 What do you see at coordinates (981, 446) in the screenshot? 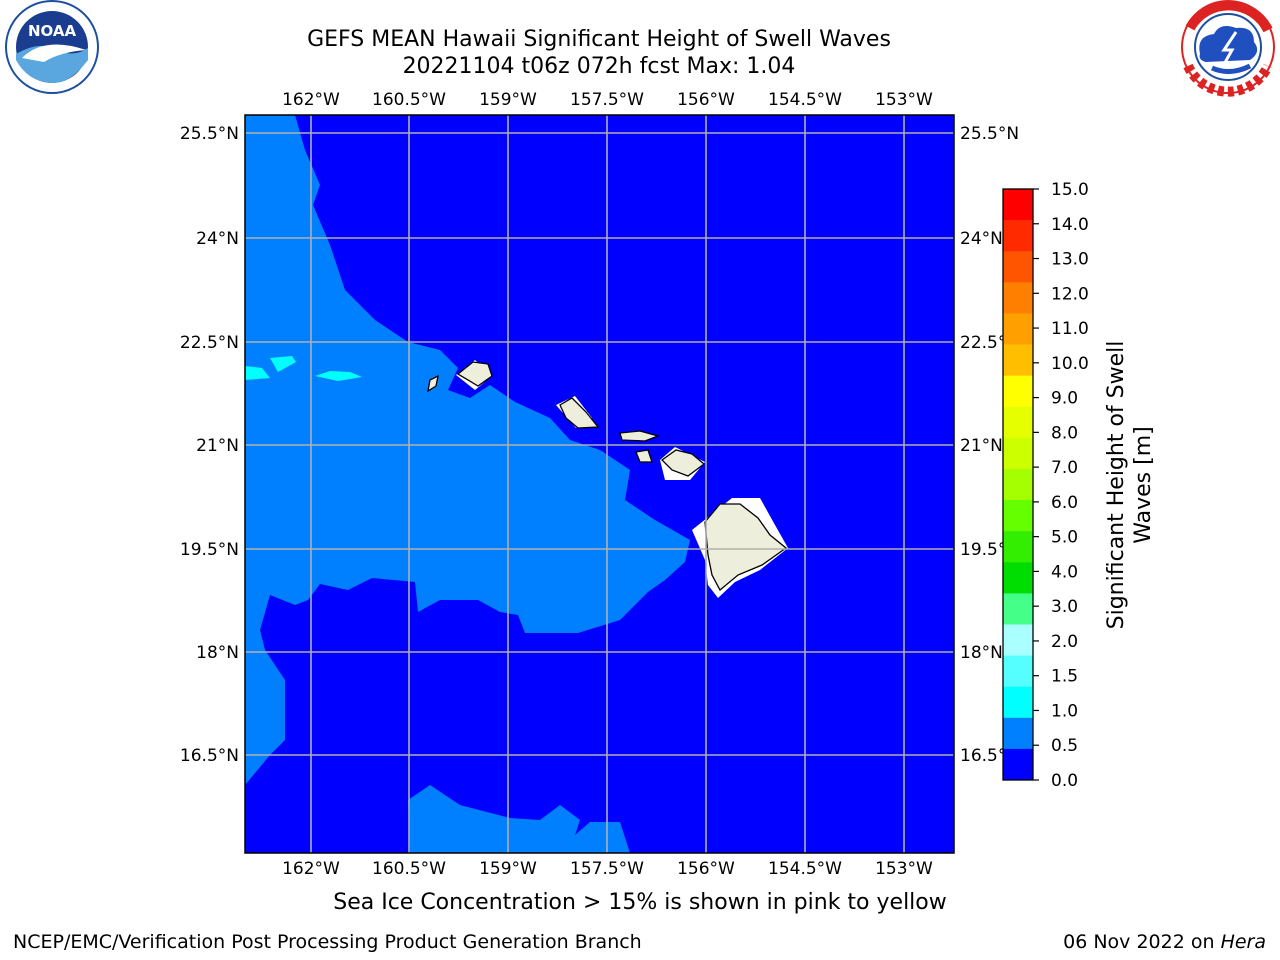
I see `lat-tick-right: 21°N` at bounding box center [981, 446].